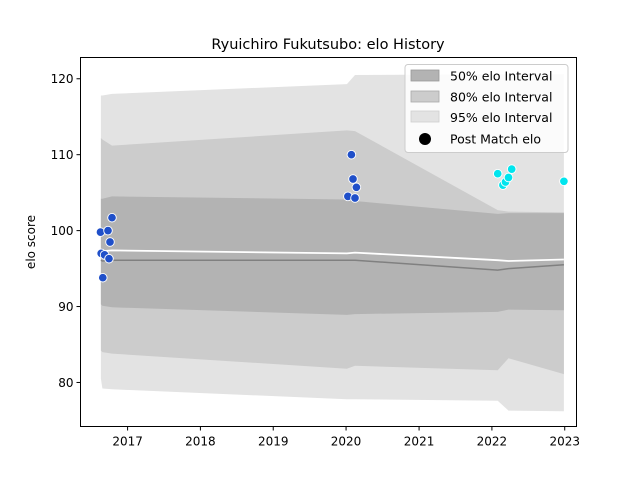  Describe the element at coordinates (65, 307) in the screenshot. I see `y-tick-label: 90` at that location.